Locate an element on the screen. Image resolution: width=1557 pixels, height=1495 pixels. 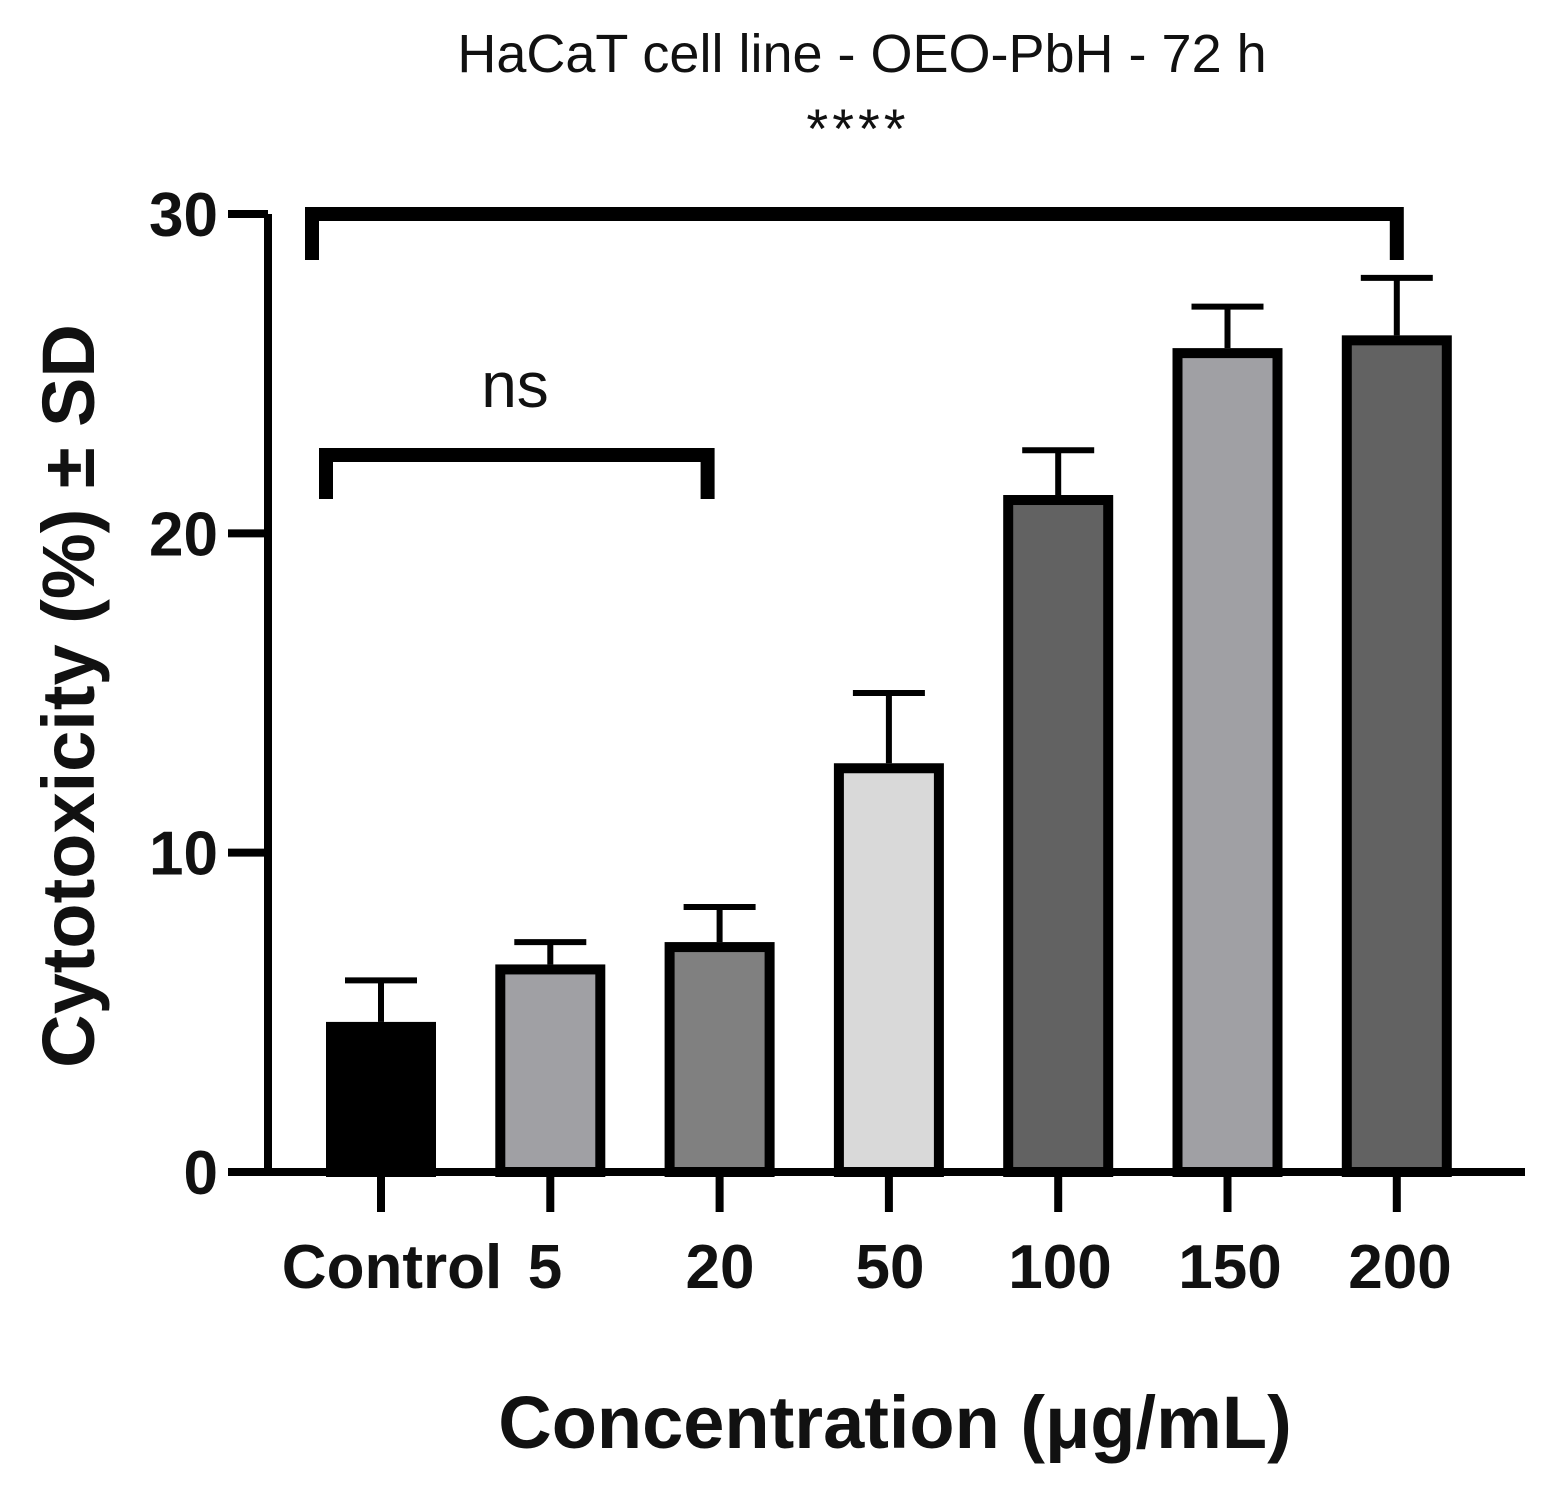
chart-title: HaCaT cell line - OEO-PbH - 72 h is located at coordinates (861, 54).